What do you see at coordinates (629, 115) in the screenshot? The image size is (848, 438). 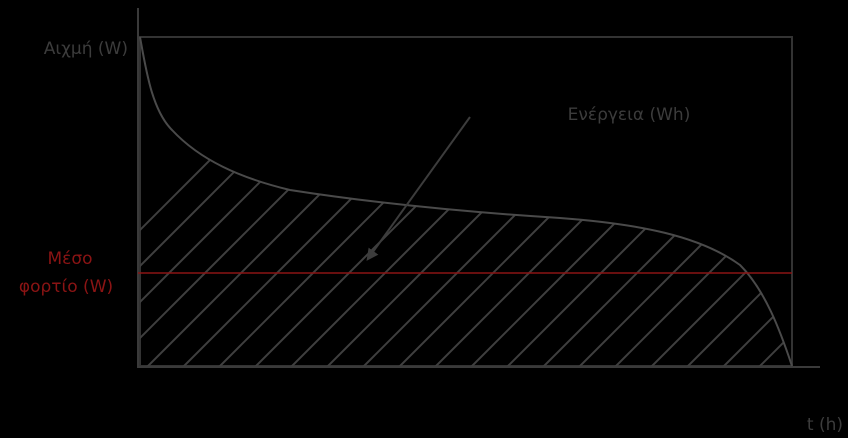 I see `energy-label: Ενέργεια (Wh)` at bounding box center [629, 115].